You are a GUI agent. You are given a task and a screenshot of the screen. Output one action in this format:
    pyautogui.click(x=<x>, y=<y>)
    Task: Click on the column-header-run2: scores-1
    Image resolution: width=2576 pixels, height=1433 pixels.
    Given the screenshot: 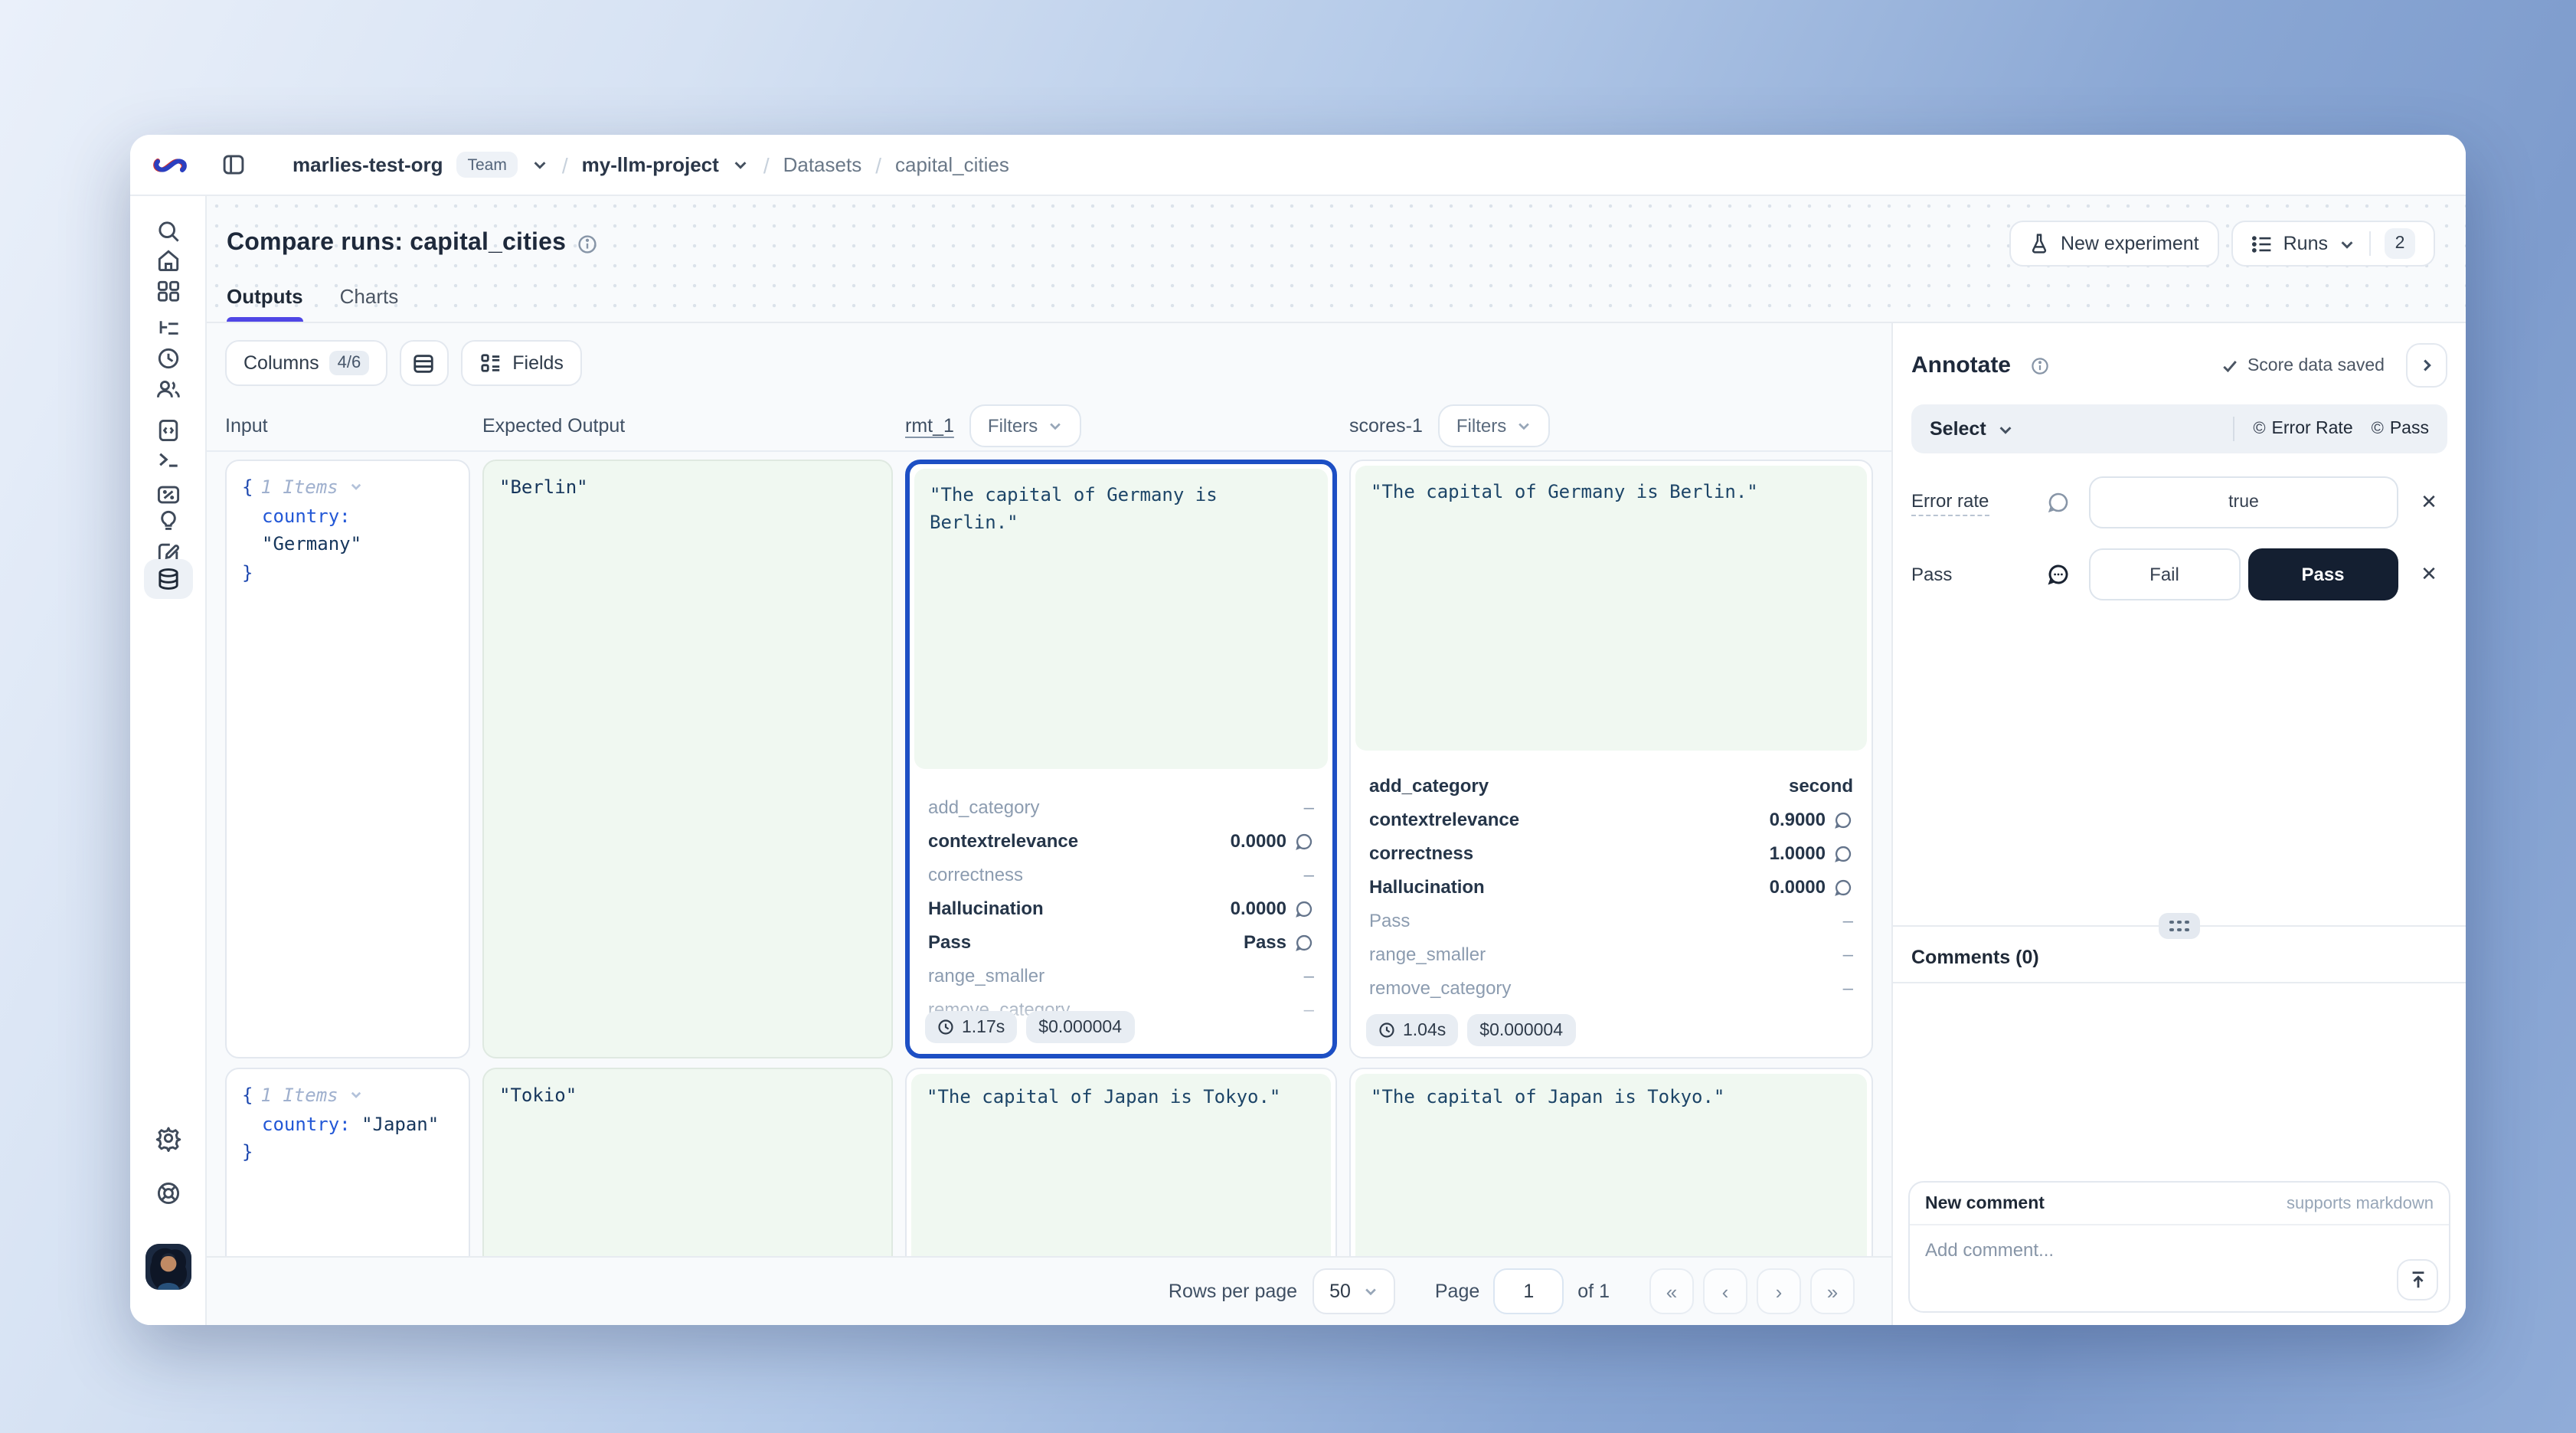 What is the action you would take?
    pyautogui.click(x=1386, y=425)
    